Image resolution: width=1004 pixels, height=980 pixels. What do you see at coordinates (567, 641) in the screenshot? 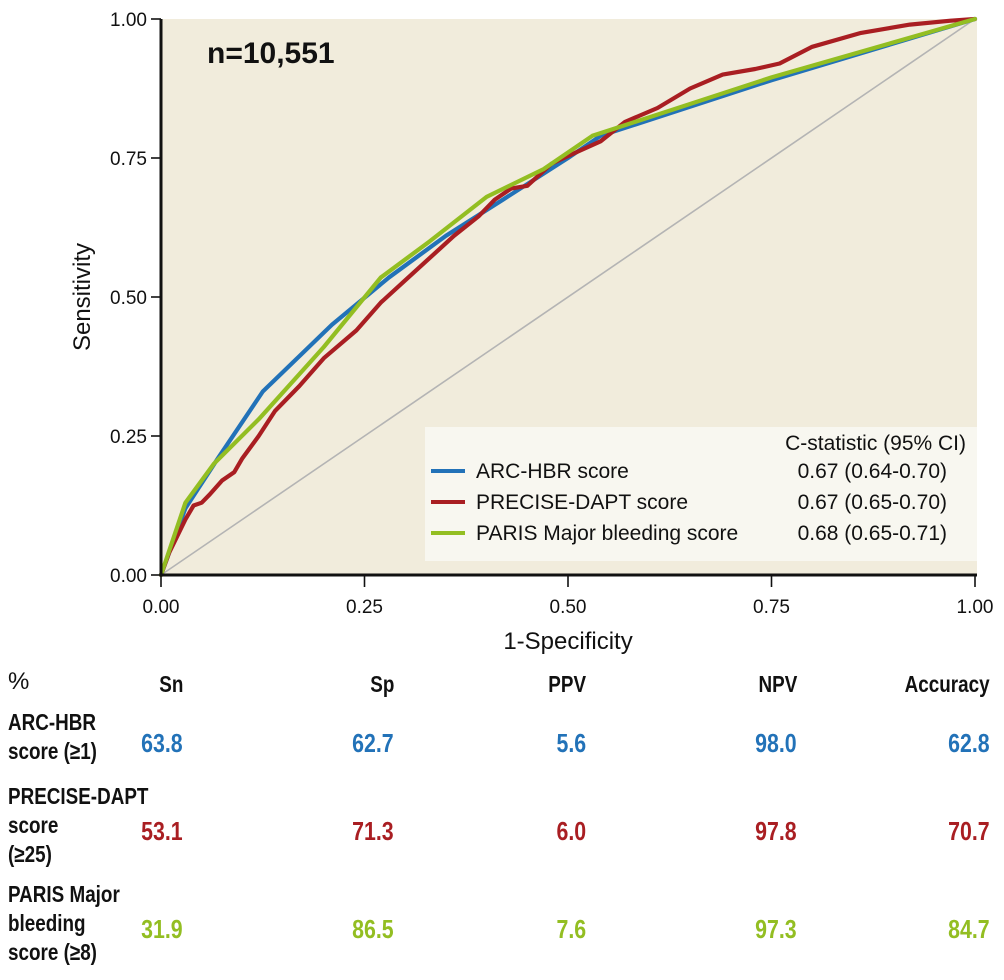
I see `x-axis-title: 1-Specificity` at bounding box center [567, 641].